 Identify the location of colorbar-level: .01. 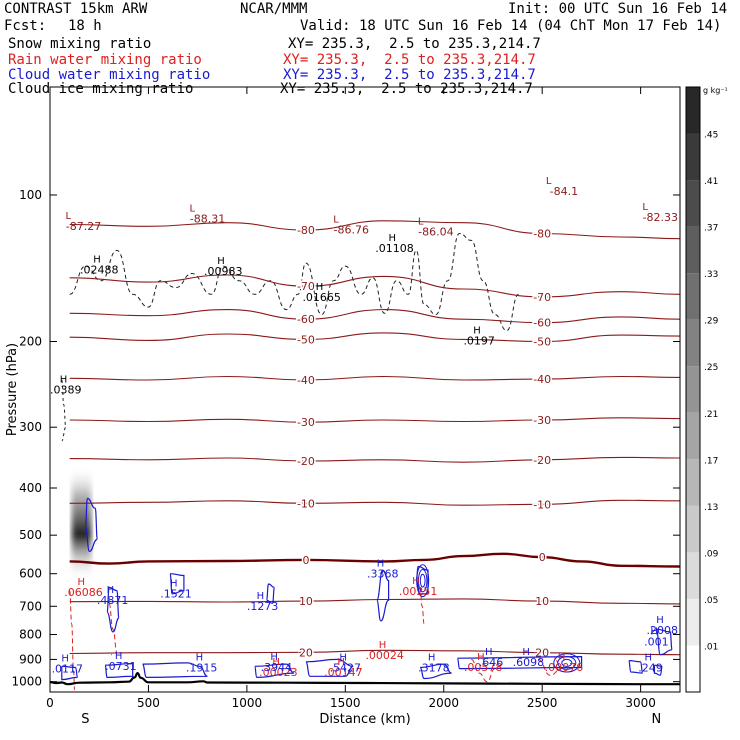
(711, 647).